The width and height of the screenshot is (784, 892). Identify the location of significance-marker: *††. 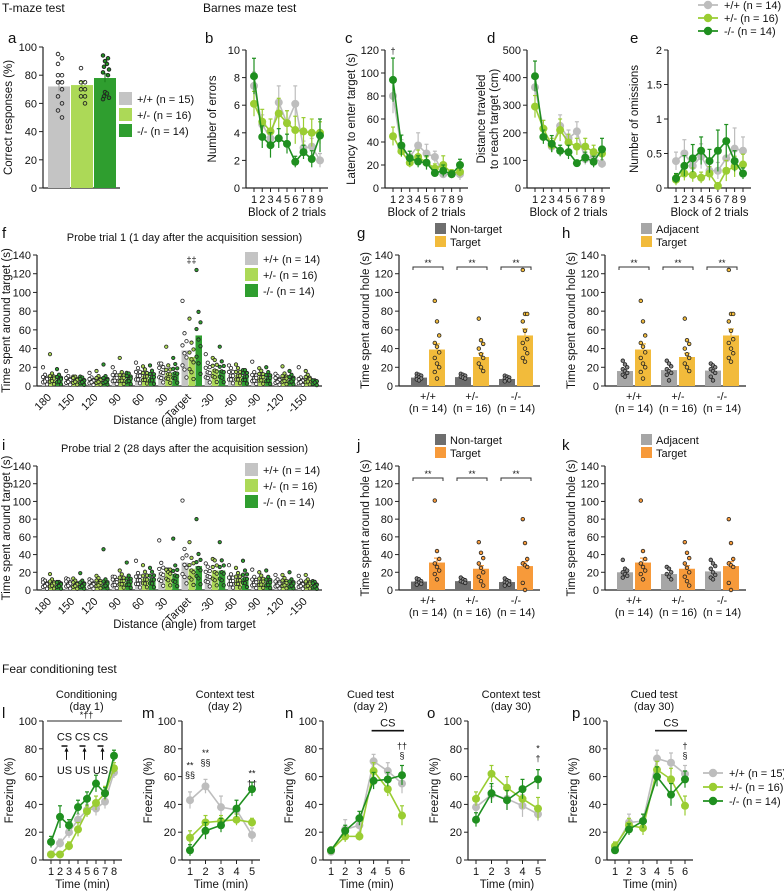
(87, 715).